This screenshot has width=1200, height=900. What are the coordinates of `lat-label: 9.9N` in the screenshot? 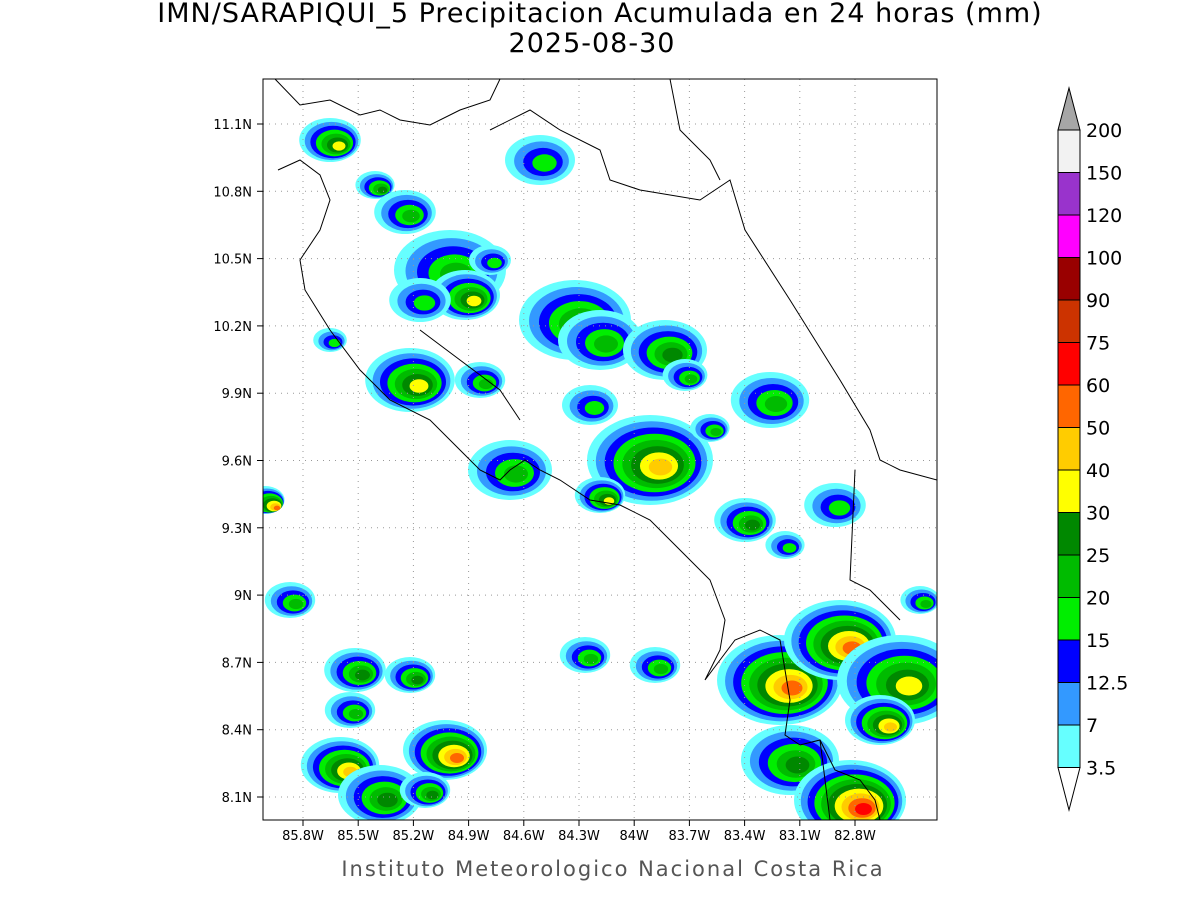 It's located at (237, 394).